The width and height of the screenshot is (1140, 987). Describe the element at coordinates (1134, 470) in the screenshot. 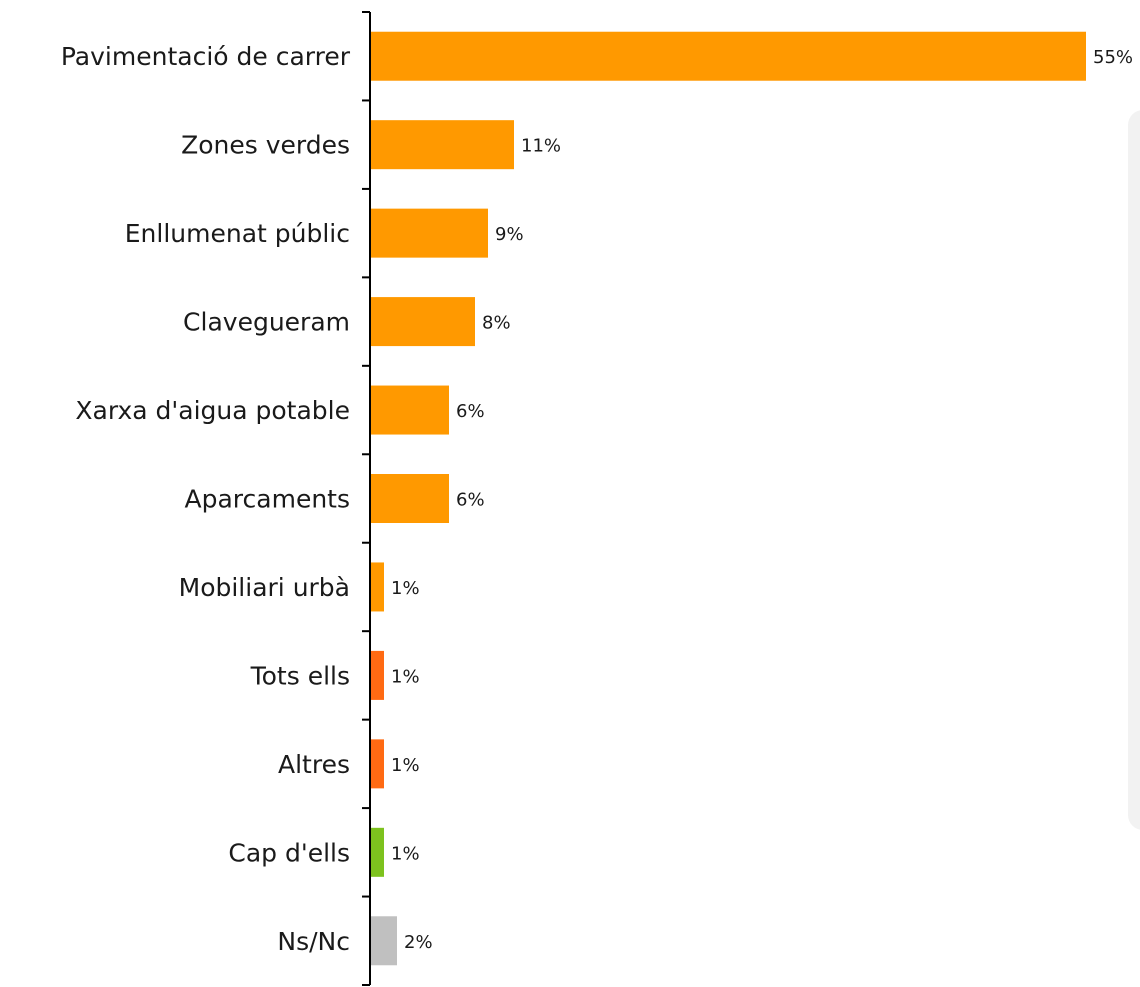

I see `side-panel` at that location.